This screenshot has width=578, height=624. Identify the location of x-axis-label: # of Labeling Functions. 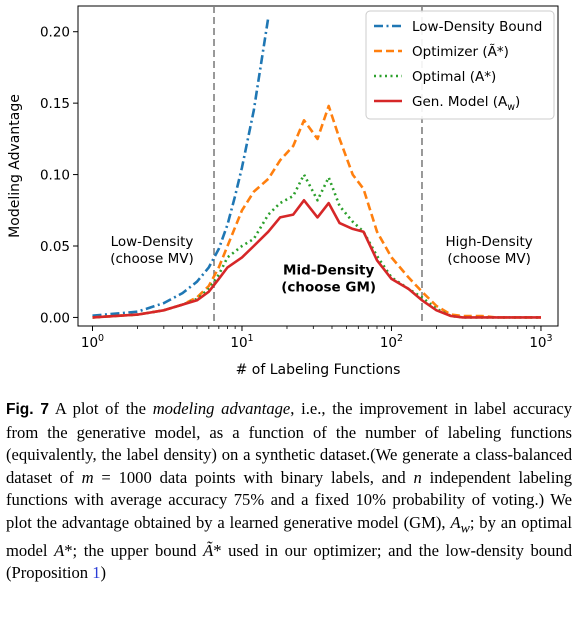
(318, 370).